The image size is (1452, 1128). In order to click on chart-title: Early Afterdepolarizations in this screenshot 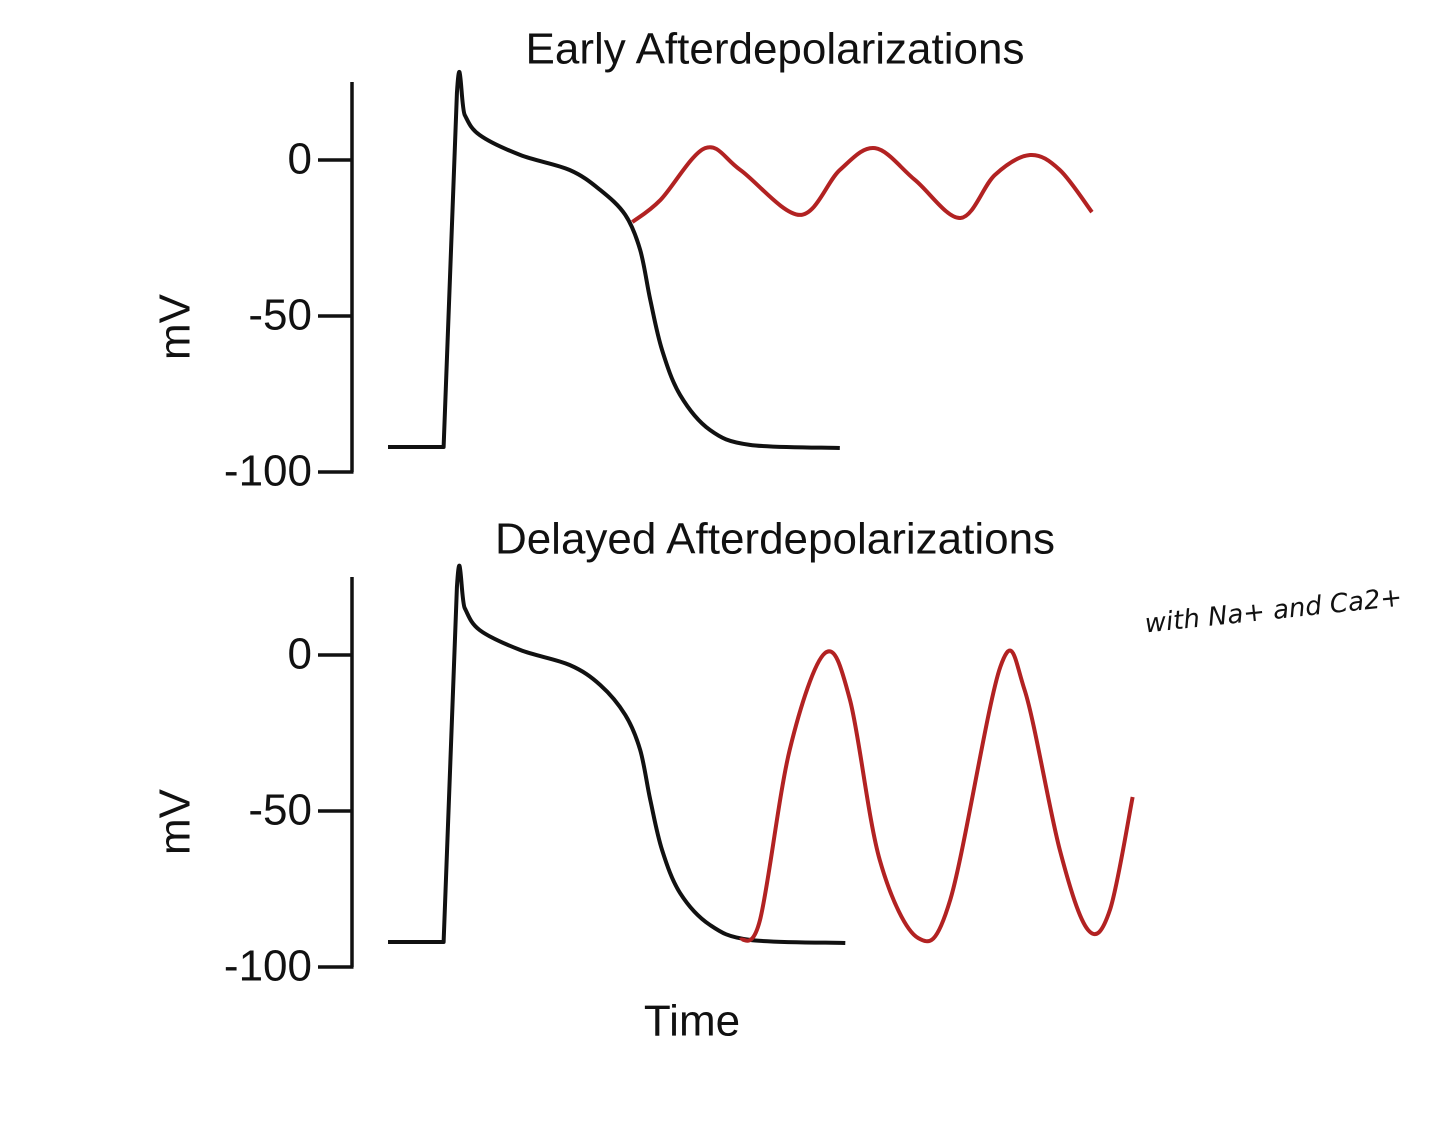, I will do `click(775, 49)`.